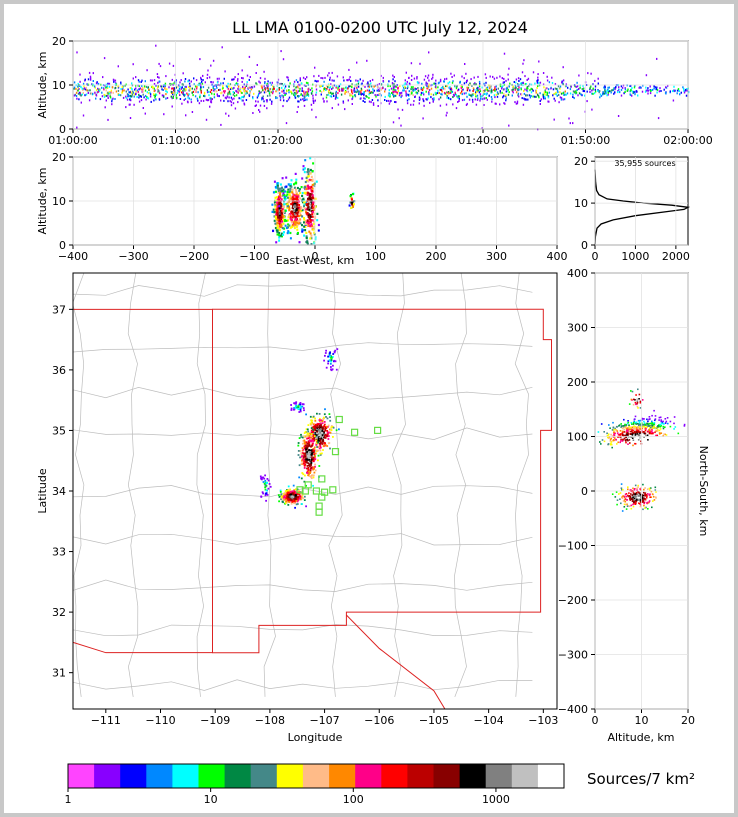  Describe the element at coordinates (264, 776) in the screenshot. I see `colorbar-swatch` at that location.